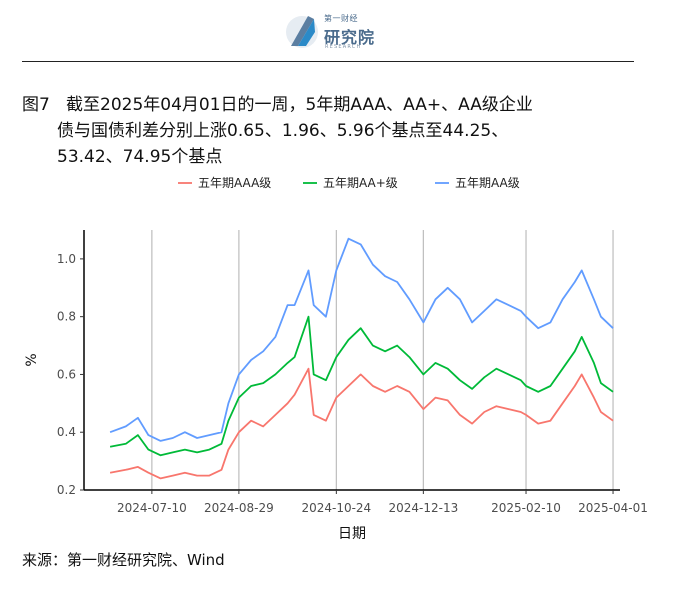 This screenshot has height=594, width=674. Describe the element at coordinates (140, 157) in the screenshot. I see `figure-title-line-3: 53.42、74.95个基点` at that location.